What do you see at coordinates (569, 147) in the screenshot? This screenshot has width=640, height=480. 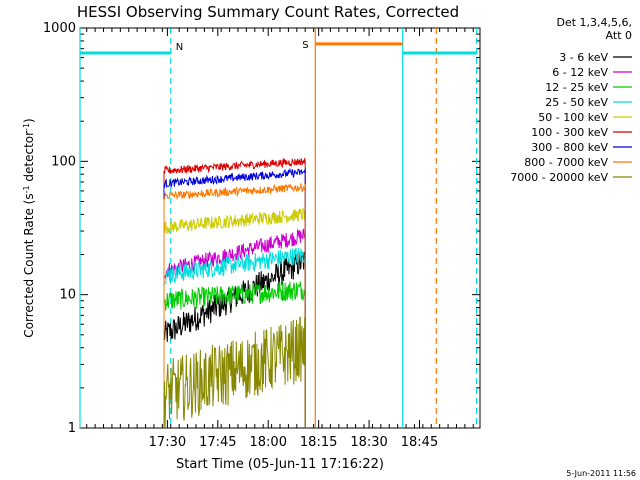 I see `legend-entry-label: 300 - 800 keV` at bounding box center [569, 147].